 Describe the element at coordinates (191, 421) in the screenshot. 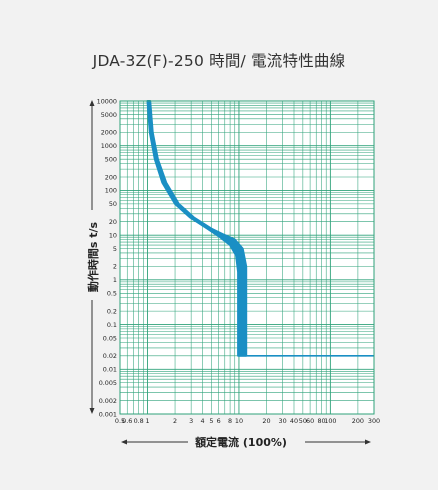

I see `x-tick-label: 3` at that location.